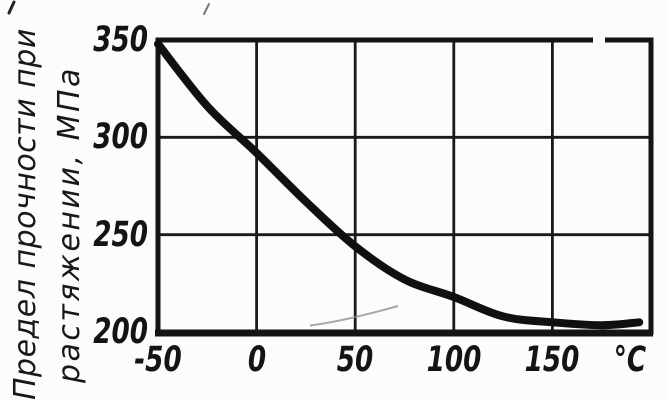  I want to click on x-tick-0: 0, so click(256, 360).